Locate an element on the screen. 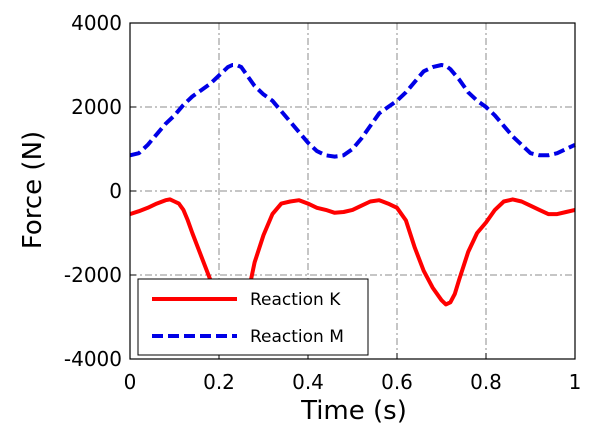 Image resolution: width=589 pixels, height=428 pixels. legend-label-reaction-m: Reaction M is located at coordinates (297, 337).